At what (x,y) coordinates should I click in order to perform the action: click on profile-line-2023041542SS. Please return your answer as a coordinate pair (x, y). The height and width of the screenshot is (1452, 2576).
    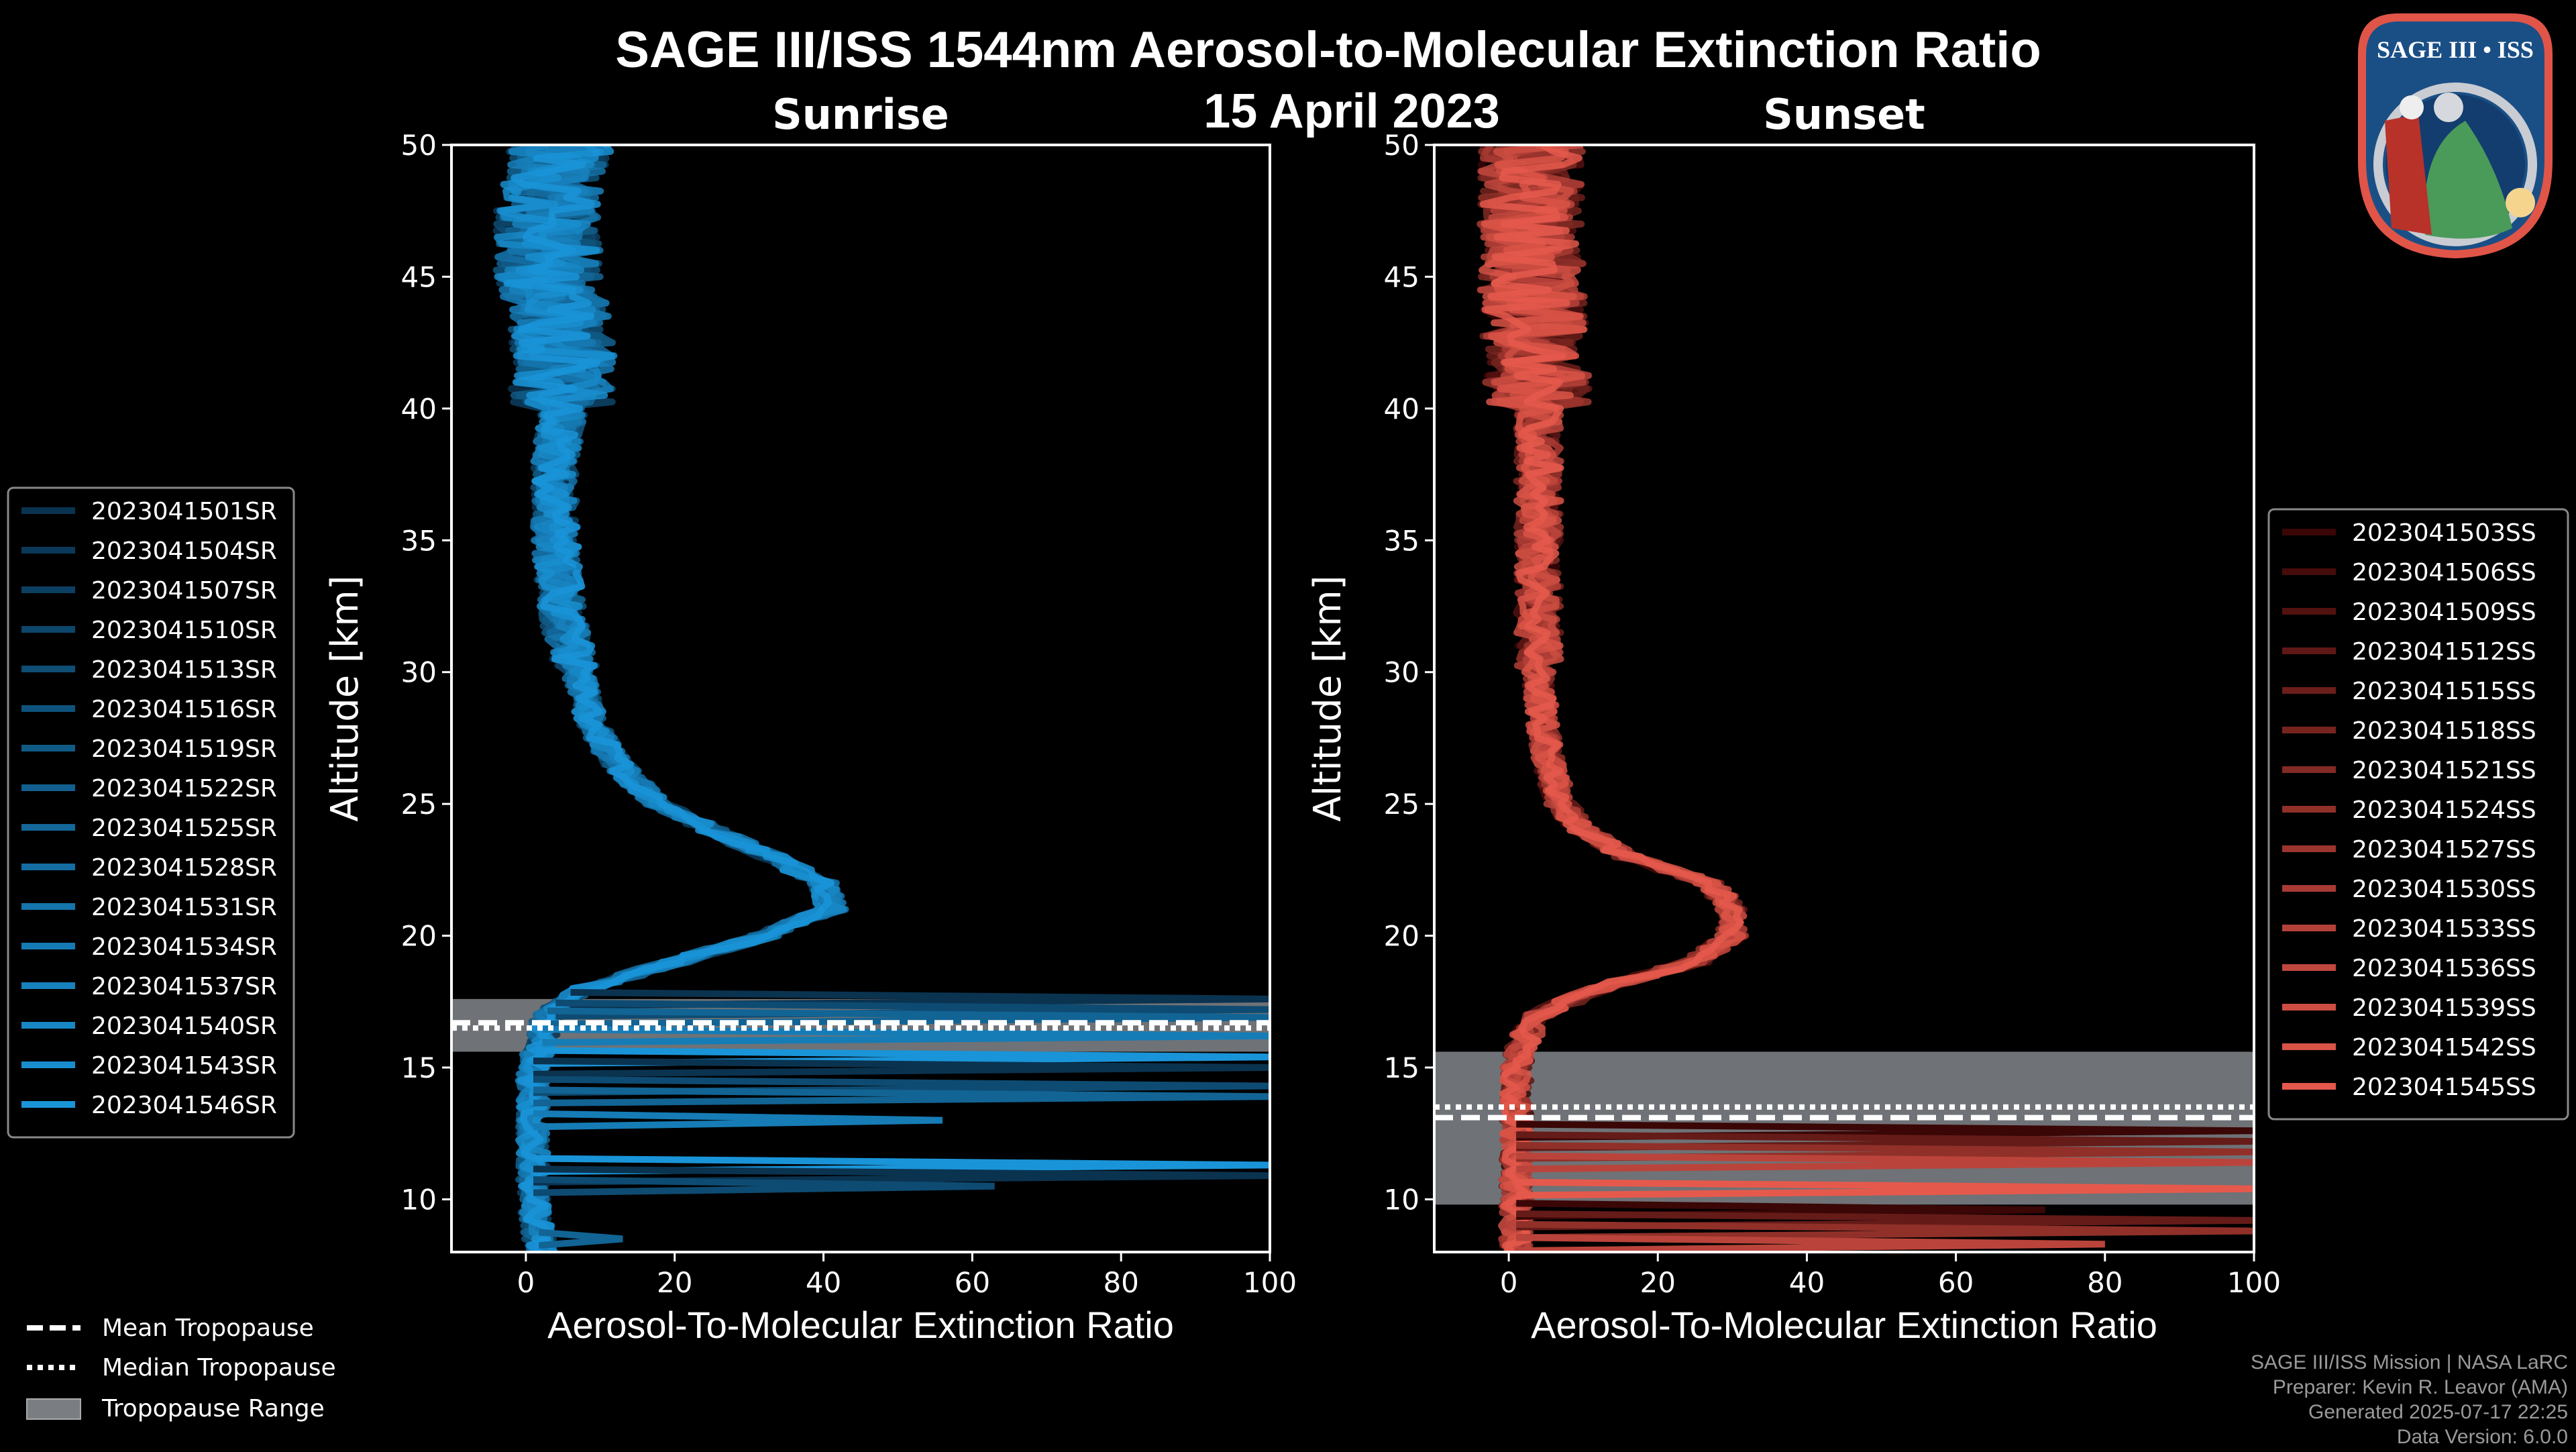
    Looking at the image, I should click on (1612, 698).